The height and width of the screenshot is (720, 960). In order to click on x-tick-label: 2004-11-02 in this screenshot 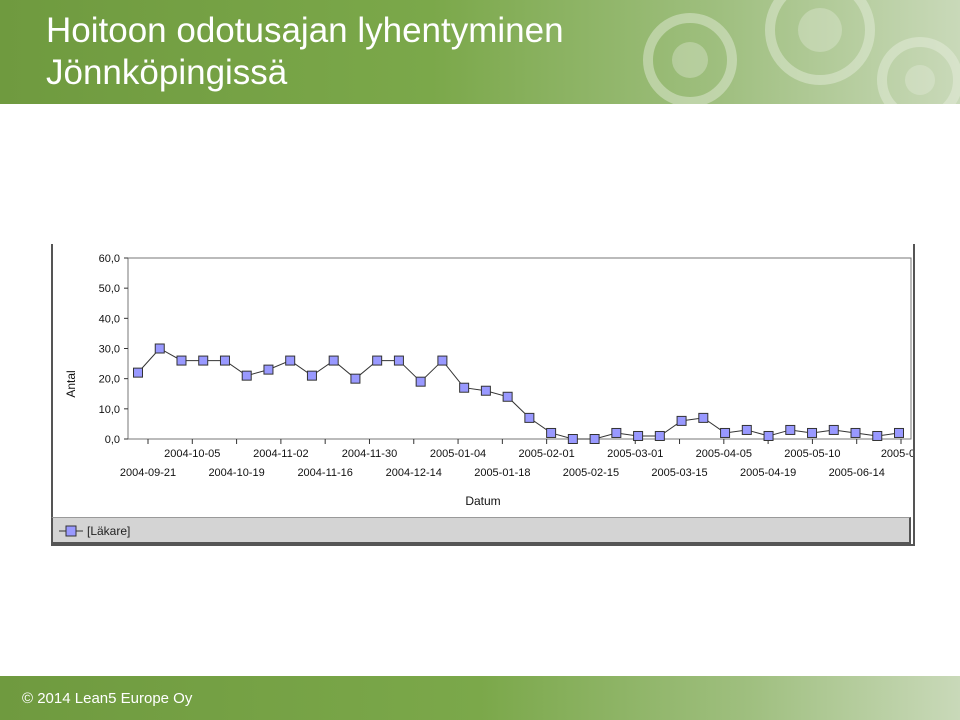, I will do `click(280, 454)`.